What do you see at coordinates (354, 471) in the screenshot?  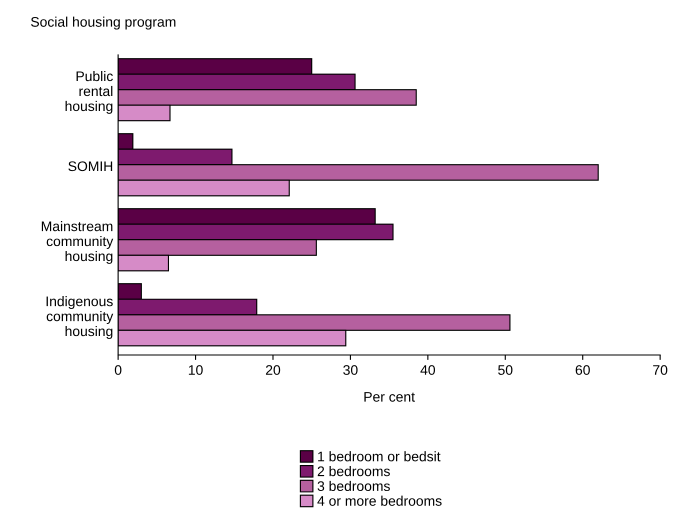 I see `legend-label: 2 bedrooms` at bounding box center [354, 471].